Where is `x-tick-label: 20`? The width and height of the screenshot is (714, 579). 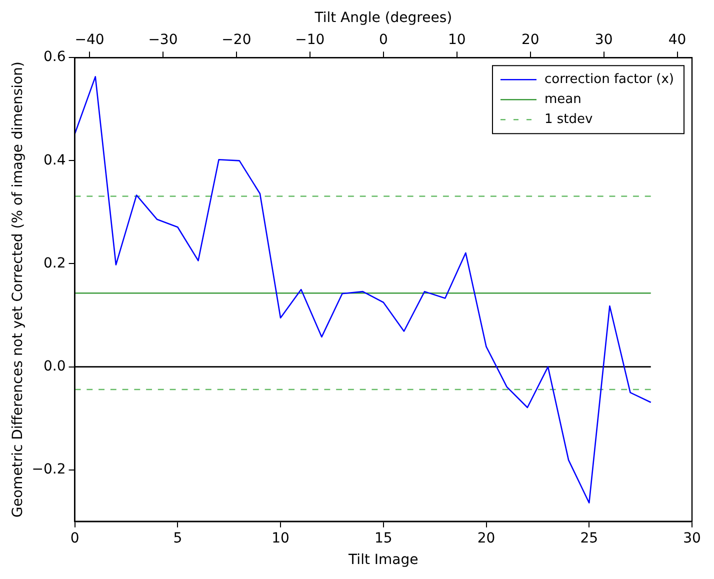 x-tick-label: 20 is located at coordinates (486, 538).